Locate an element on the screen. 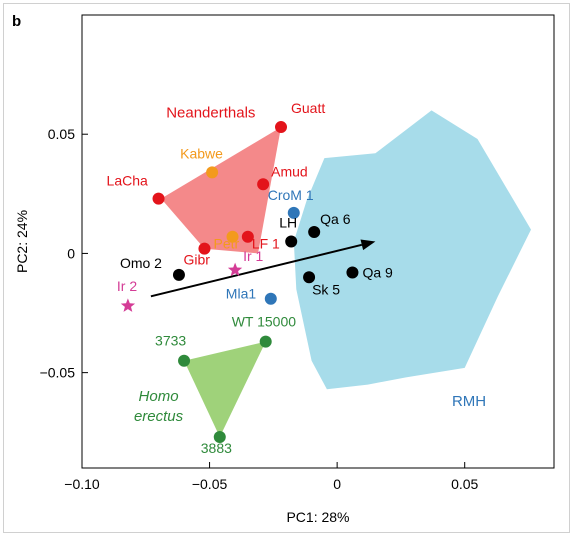 This screenshot has width=575, height=538. label-kabwe: Kabwe is located at coordinates (201, 153).